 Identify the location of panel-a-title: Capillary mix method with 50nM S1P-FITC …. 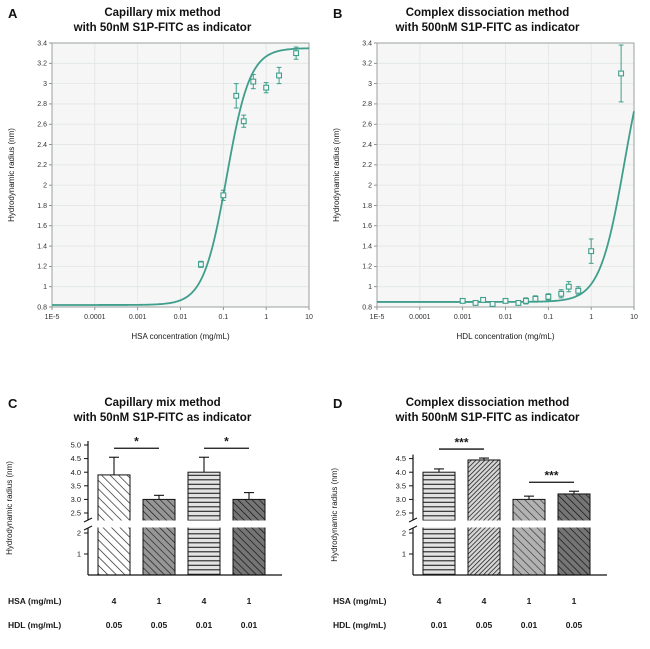
(162, 20).